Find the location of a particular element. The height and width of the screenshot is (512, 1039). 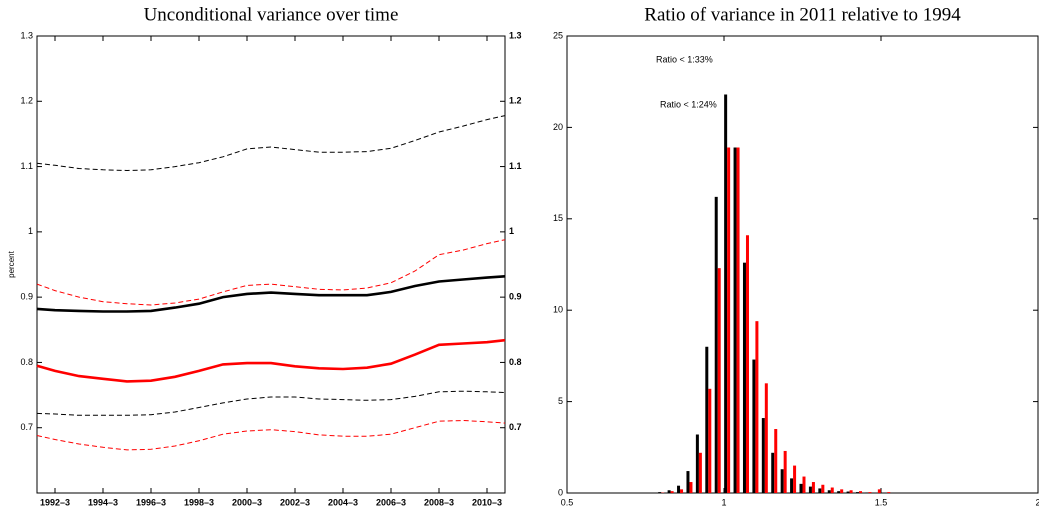

x-tick-label: 2006–3 is located at coordinates (391, 502).